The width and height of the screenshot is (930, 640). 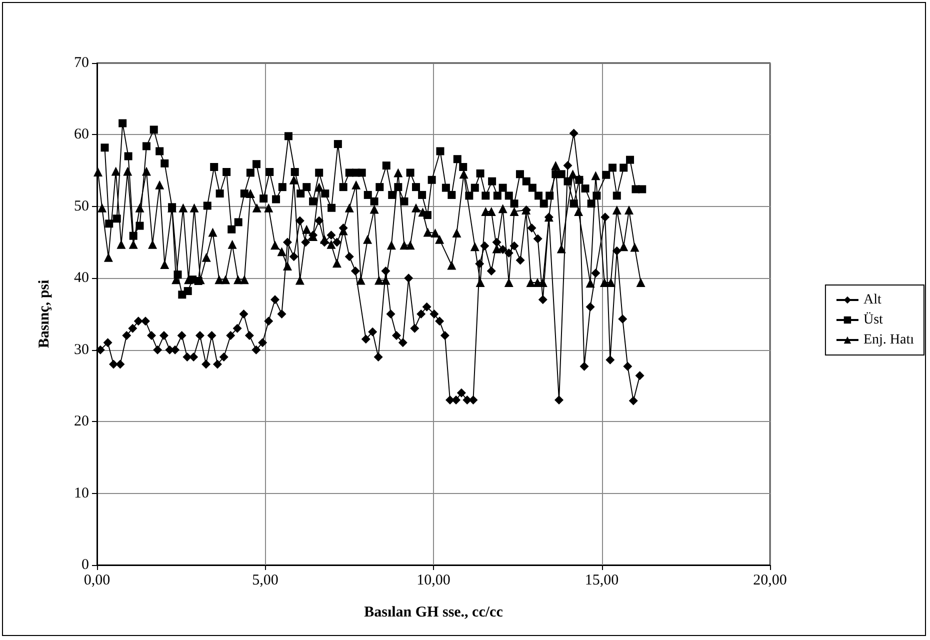 What do you see at coordinates (433, 580) in the screenshot?
I see `x-tick-label: 10,00` at bounding box center [433, 580].